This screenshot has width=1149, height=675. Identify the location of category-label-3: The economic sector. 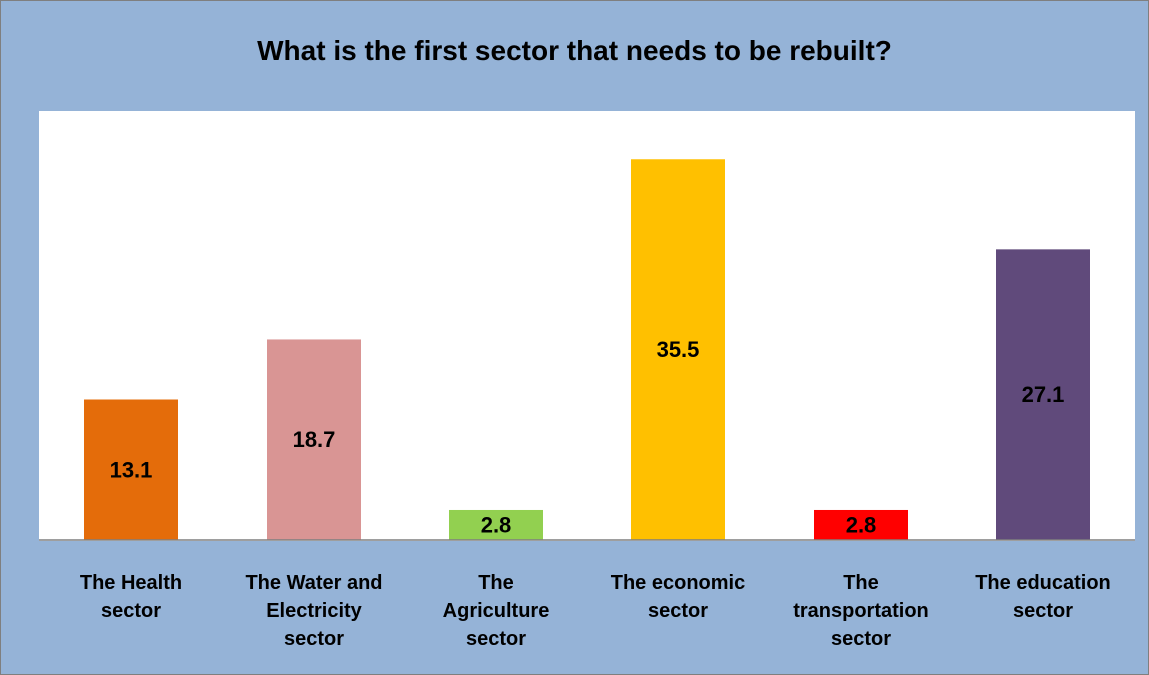
(678, 597).